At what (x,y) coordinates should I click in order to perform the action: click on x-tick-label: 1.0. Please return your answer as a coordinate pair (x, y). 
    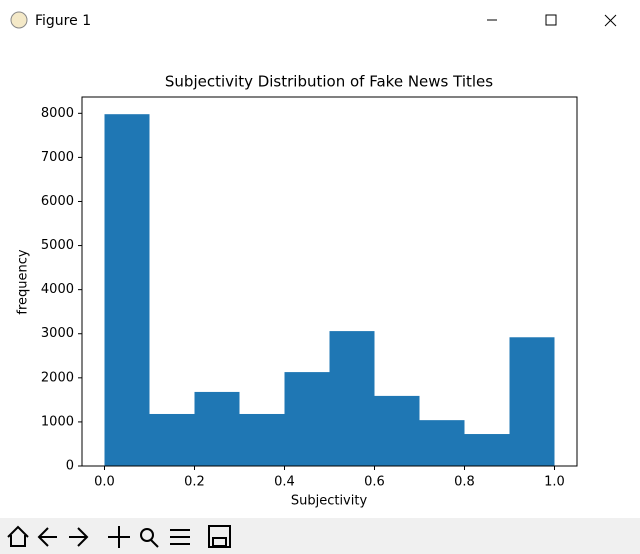
    Looking at the image, I should click on (554, 482).